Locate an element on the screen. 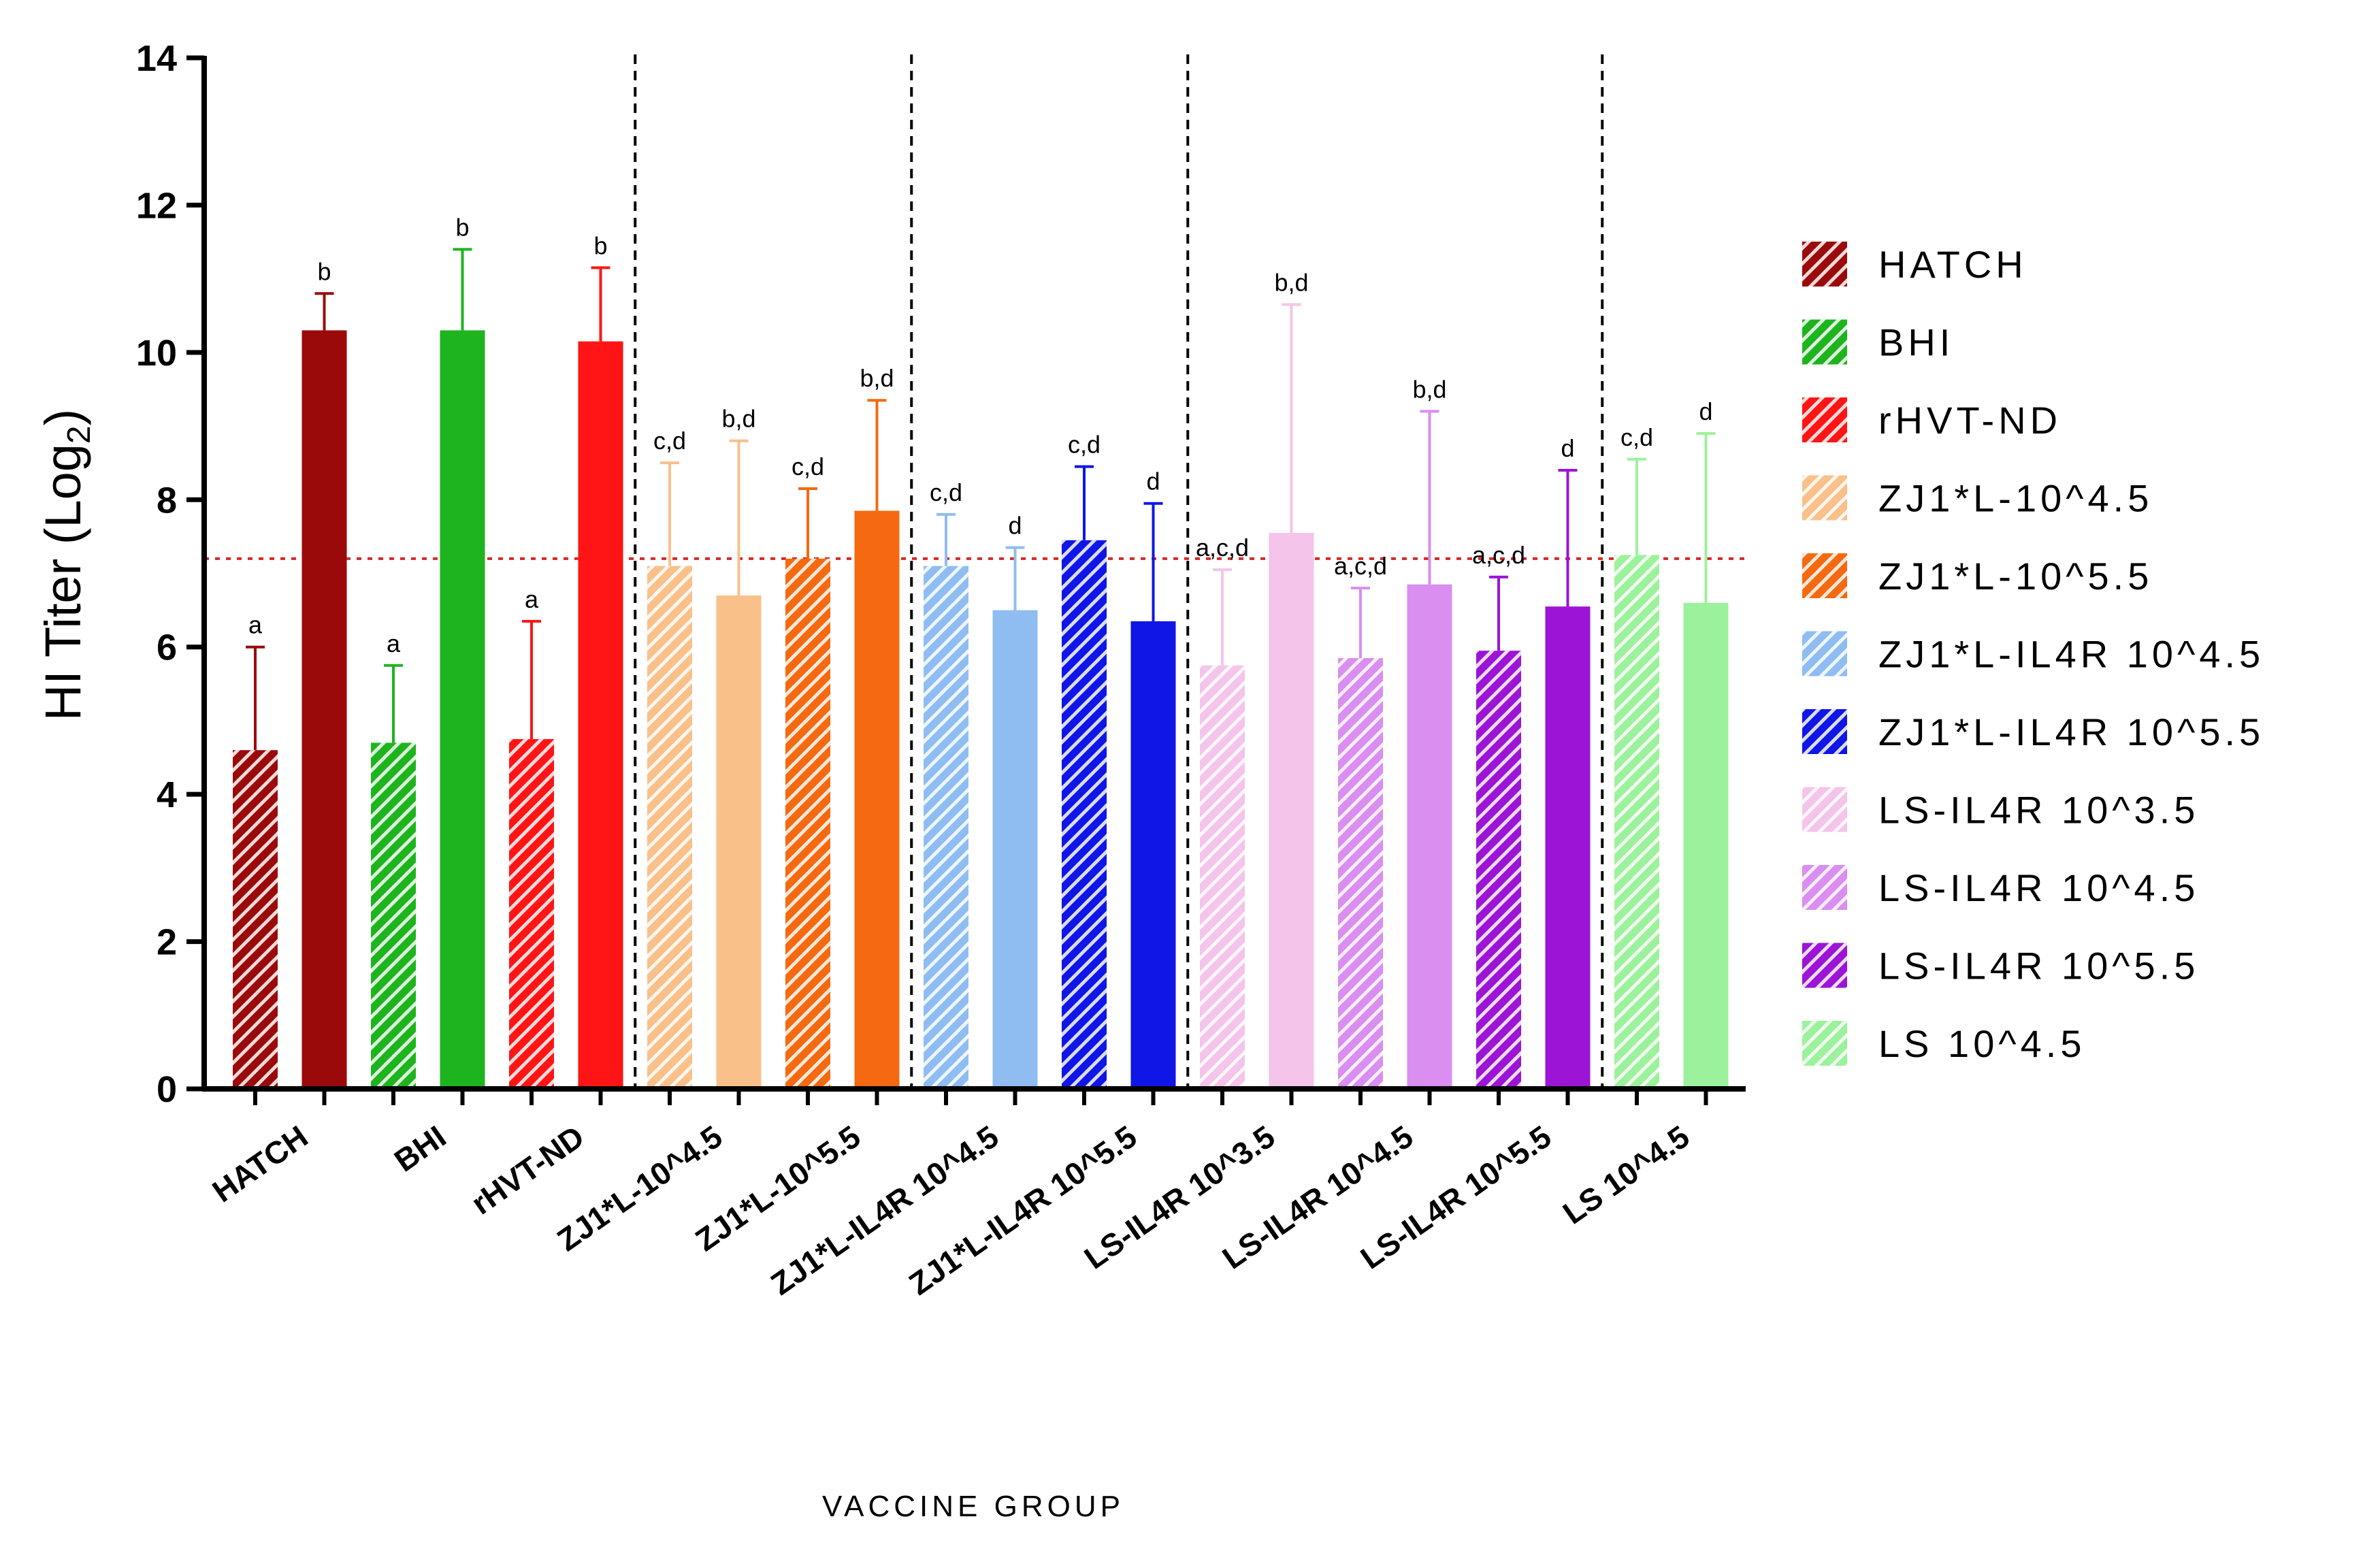 Image resolution: width=2363 pixels, height=1568 pixels. y-tick-label: 4 is located at coordinates (167, 795).